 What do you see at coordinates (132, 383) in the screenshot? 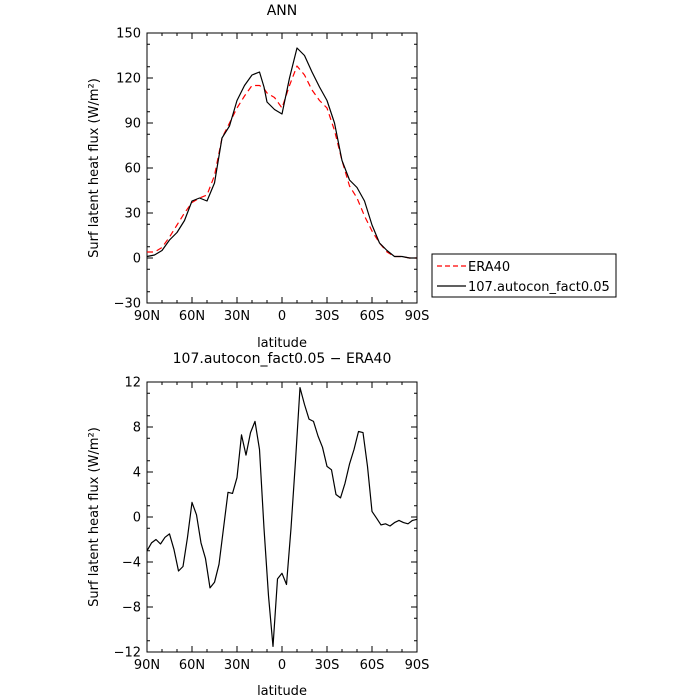
I see `y-tick-label: 12` at bounding box center [132, 383].